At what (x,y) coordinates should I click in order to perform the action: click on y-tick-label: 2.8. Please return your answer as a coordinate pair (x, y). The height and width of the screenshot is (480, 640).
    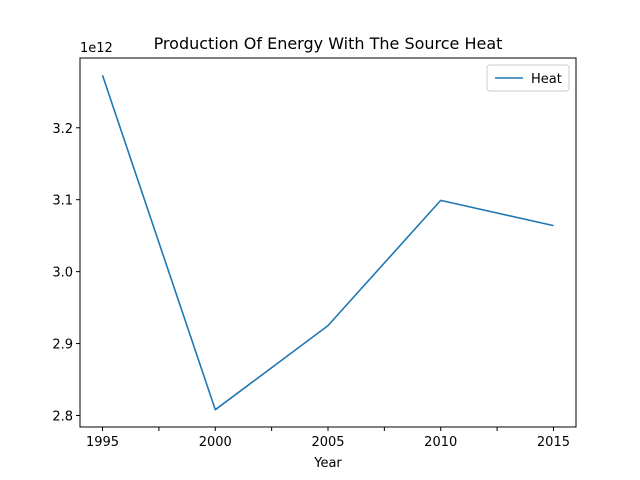
    Looking at the image, I should click on (62, 416).